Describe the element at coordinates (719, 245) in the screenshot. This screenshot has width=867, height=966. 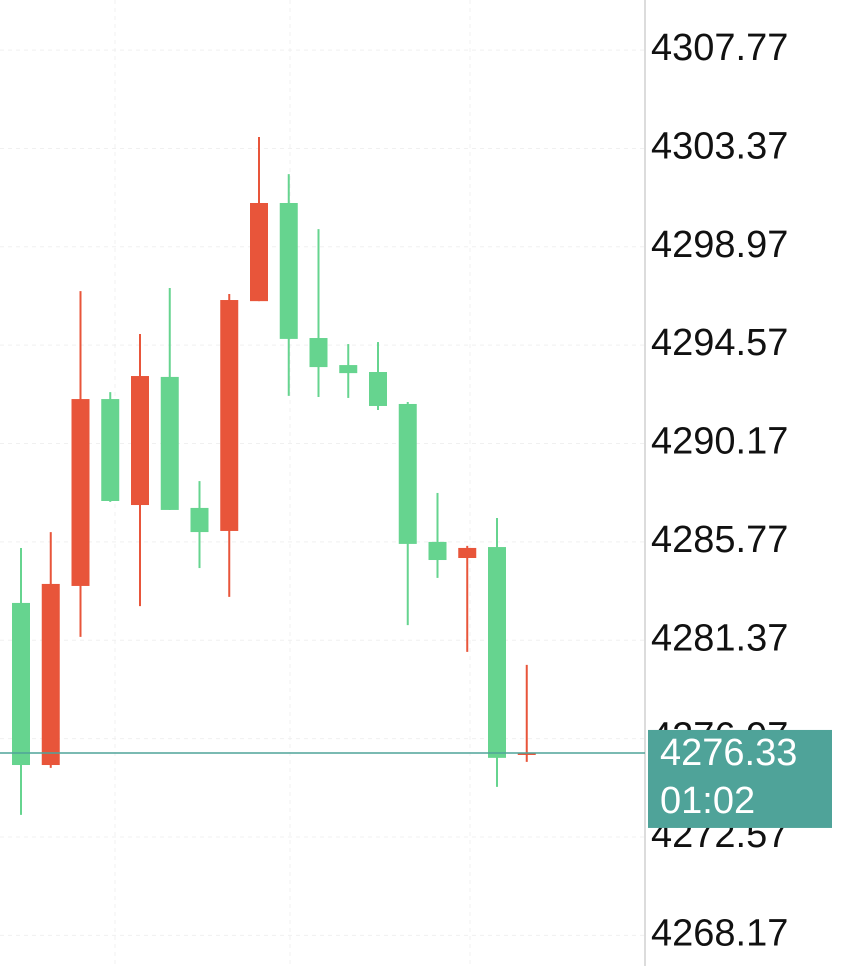
I see `y-tick-label: 4298.97` at that location.